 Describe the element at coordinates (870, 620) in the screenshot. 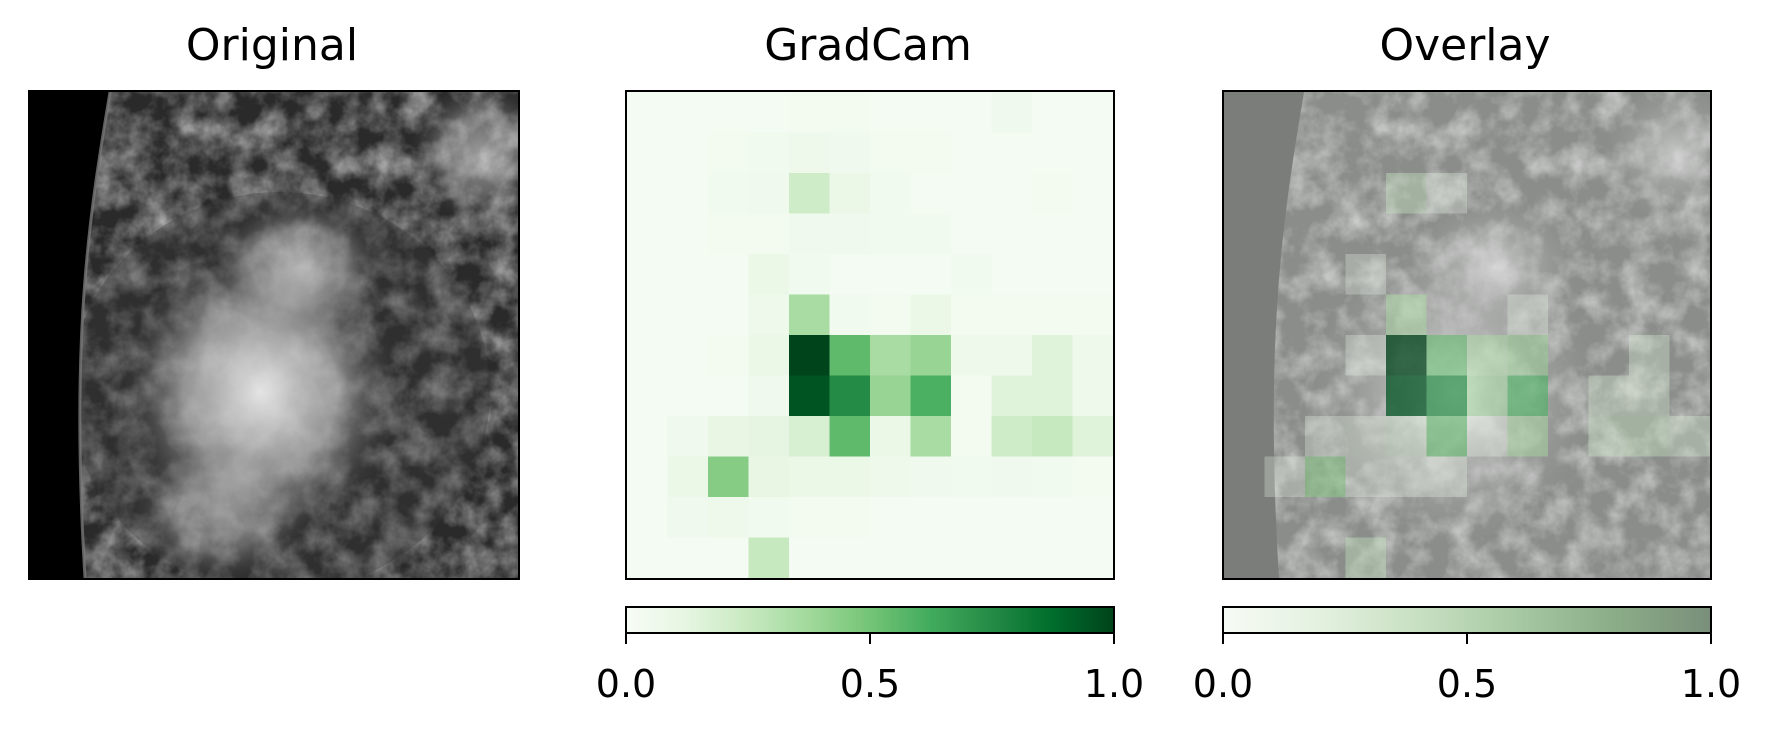

I see `gradcam-colorbar` at that location.